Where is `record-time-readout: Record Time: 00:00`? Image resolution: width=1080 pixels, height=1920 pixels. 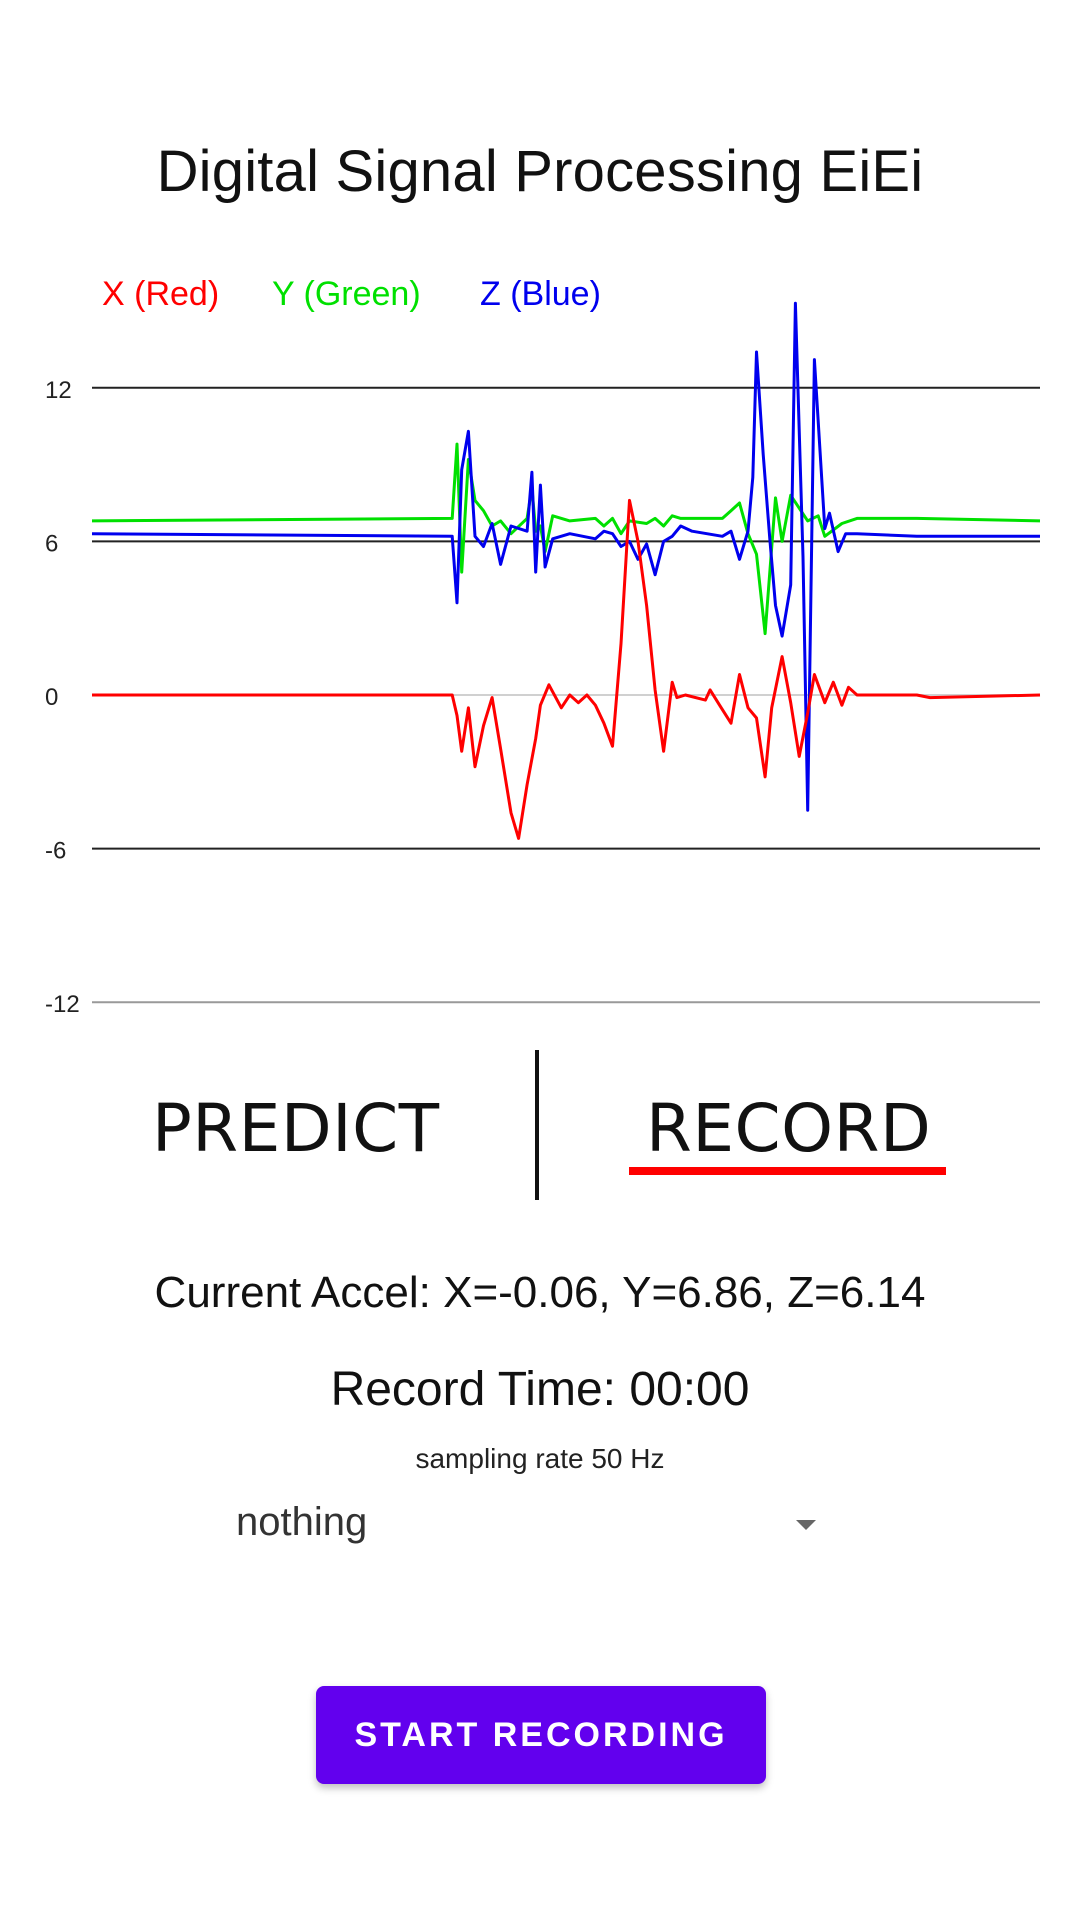
record-time-readout: Record Time: 00:00 is located at coordinates (540, 1389).